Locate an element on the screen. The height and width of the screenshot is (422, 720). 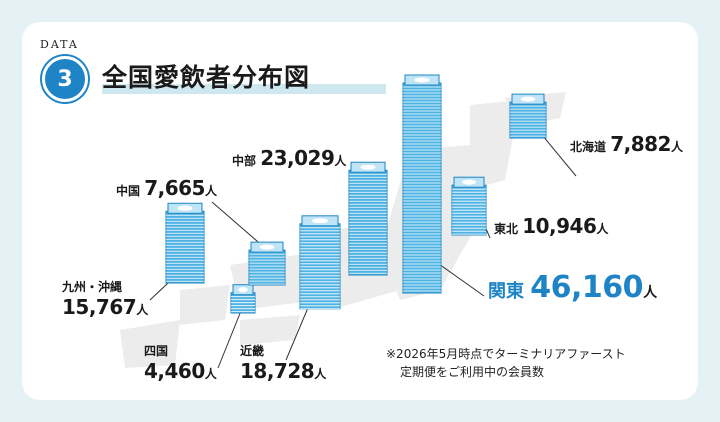
region-label-5: 関東 46,160人 is located at coordinates (572, 287).